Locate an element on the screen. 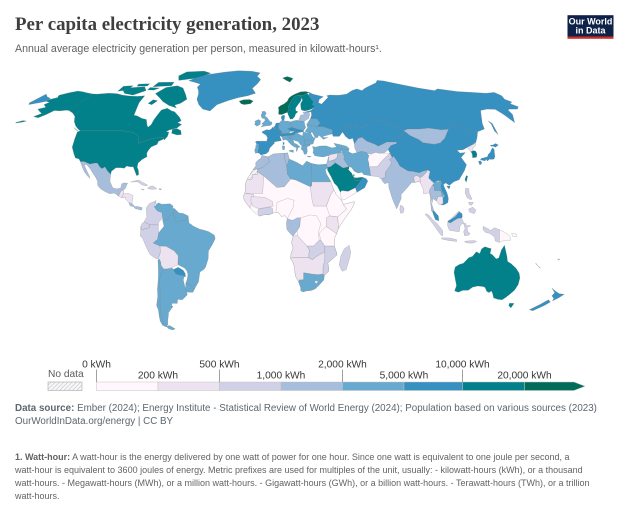 Image resolution: width=628 pixels, height=511 pixels. svg-text: 2,000 kWh is located at coordinates (342, 365).